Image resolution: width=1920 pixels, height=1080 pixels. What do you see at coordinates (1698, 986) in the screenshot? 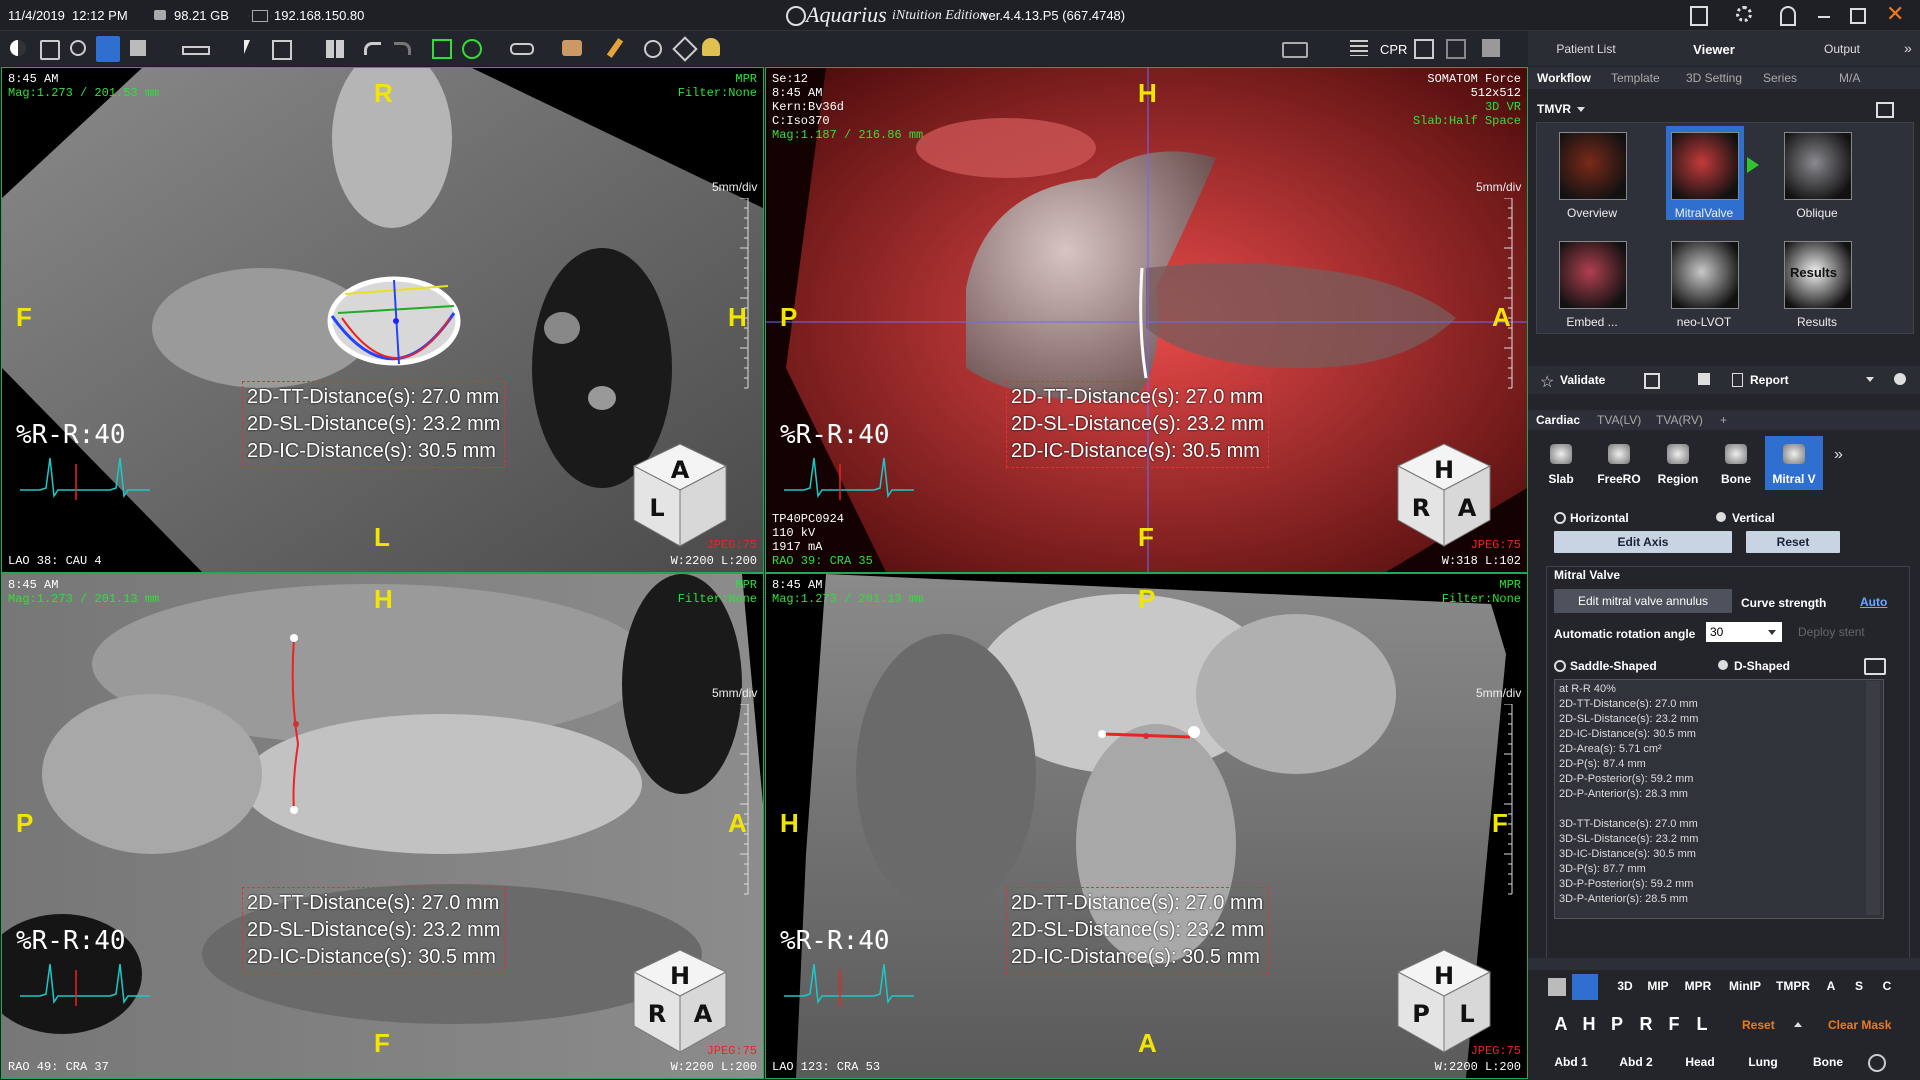
I see `render-mode: MPR` at bounding box center [1698, 986].